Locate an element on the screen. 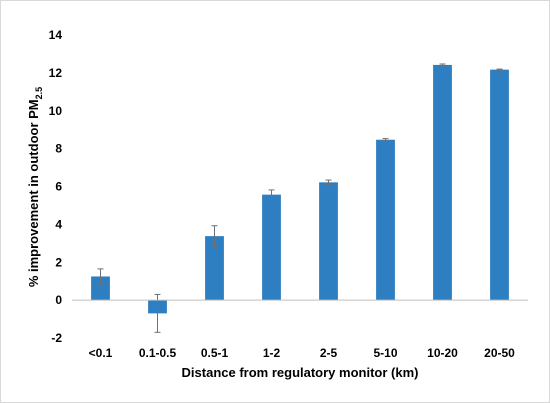 The width and height of the screenshot is (550, 403). y-axis-title-subscript: 2.5 is located at coordinates (39, 93).